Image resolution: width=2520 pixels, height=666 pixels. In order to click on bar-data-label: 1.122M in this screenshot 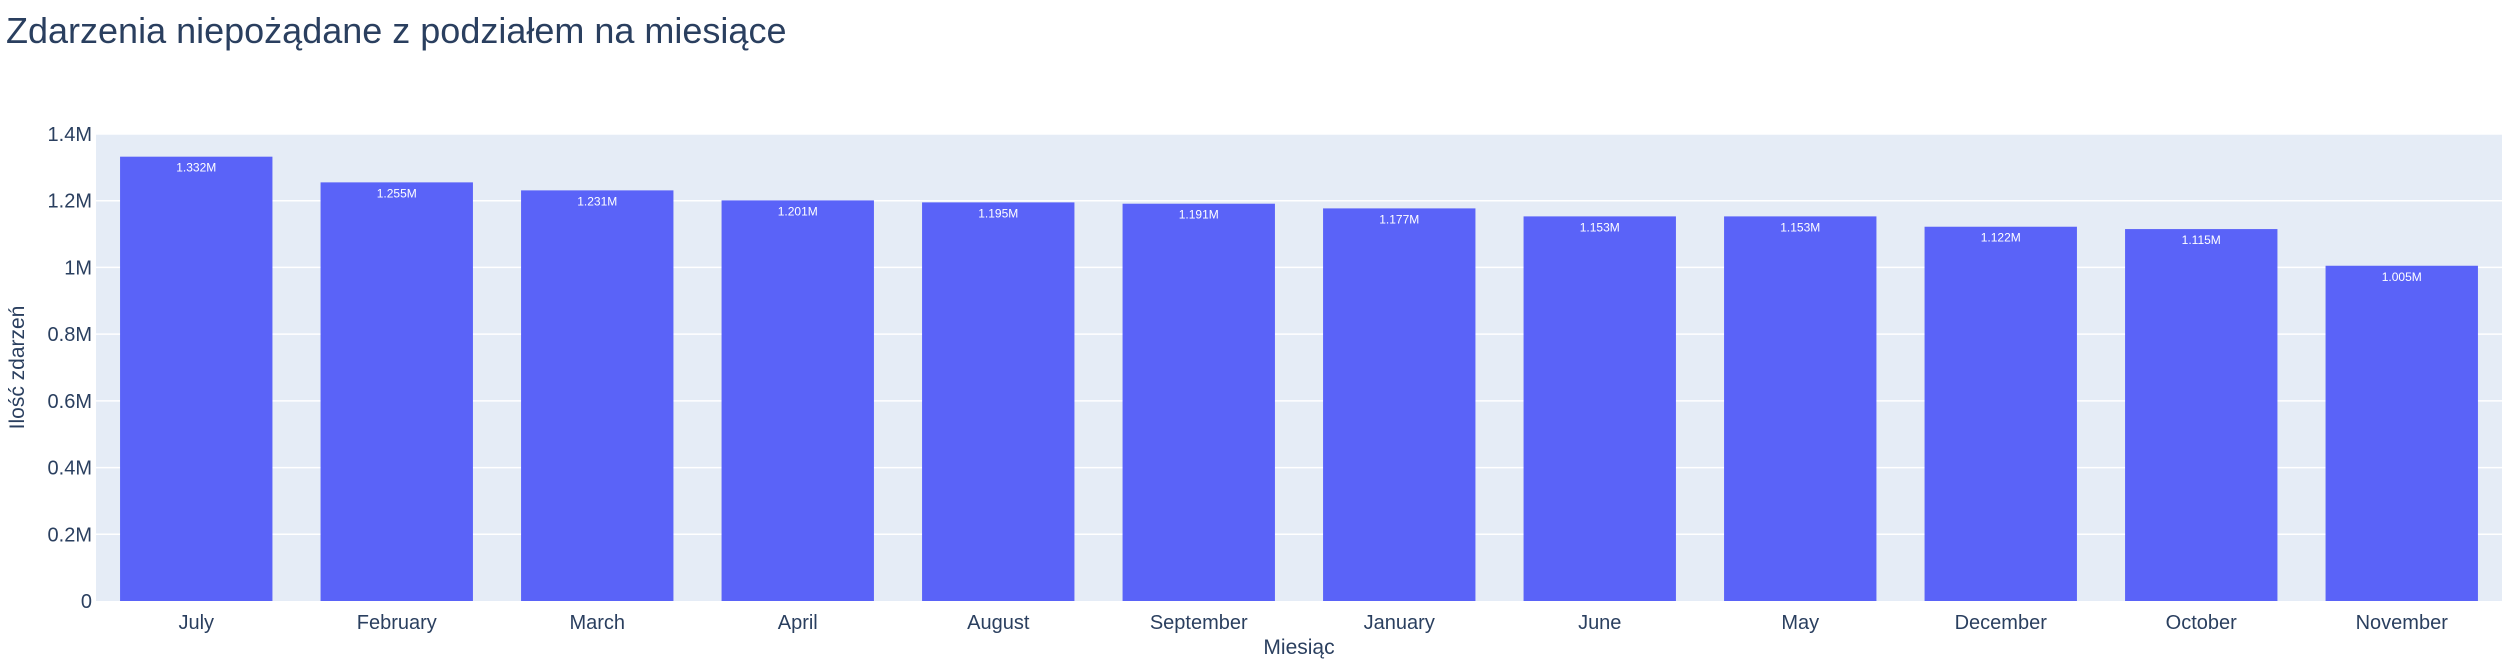, I will do `click(2001, 238)`.